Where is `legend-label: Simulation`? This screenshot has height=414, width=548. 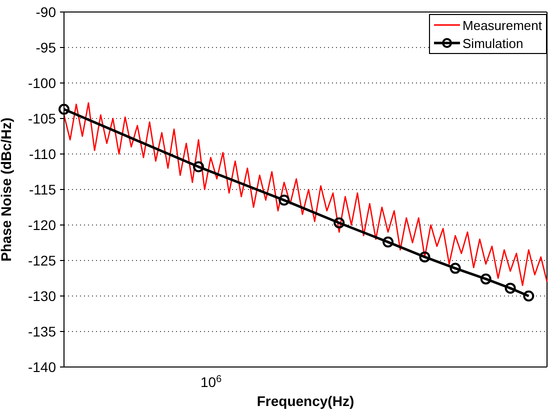
legend-label: Simulation is located at coordinates (493, 43).